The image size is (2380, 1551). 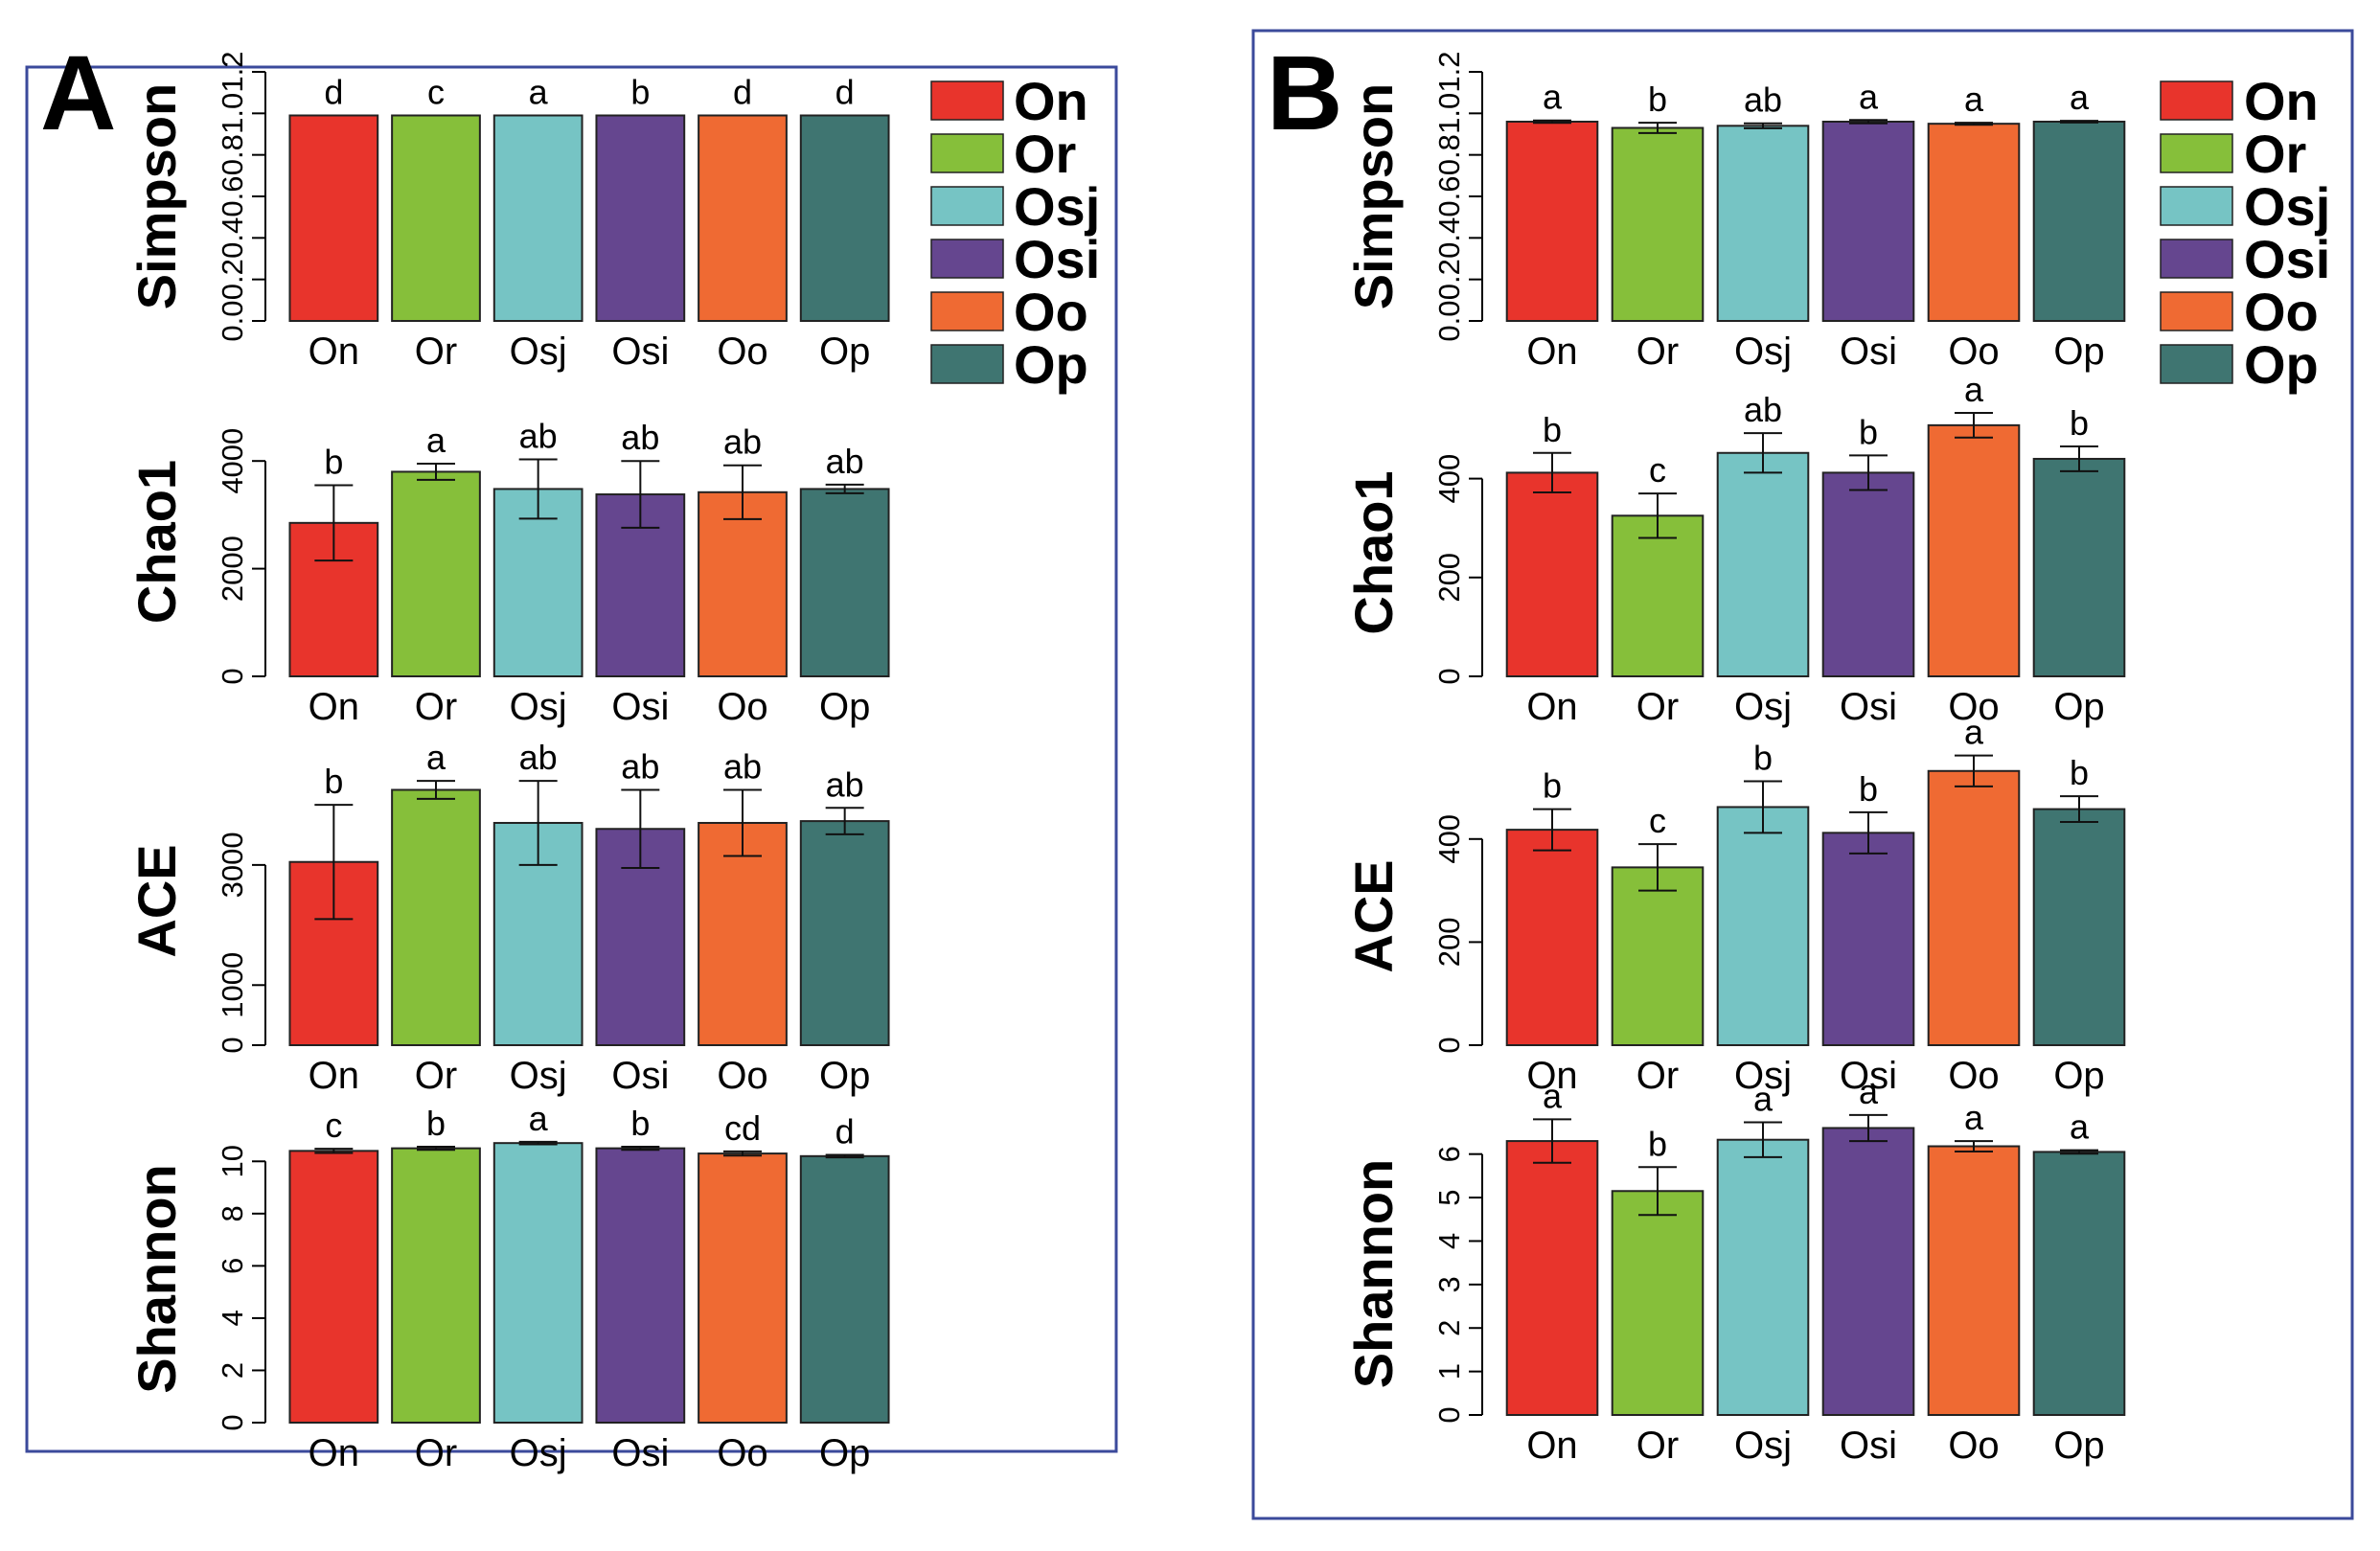 What do you see at coordinates (233, 238) in the screenshot?
I see `y-tick-label: 0.4` at bounding box center [233, 238].